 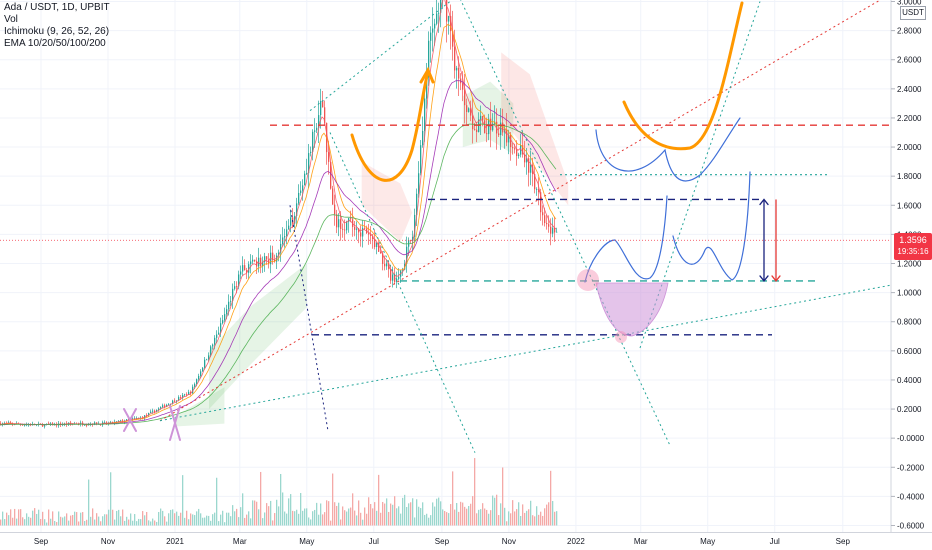 What do you see at coordinates (374, 541) in the screenshot?
I see `time-tick-label: Jul` at bounding box center [374, 541].